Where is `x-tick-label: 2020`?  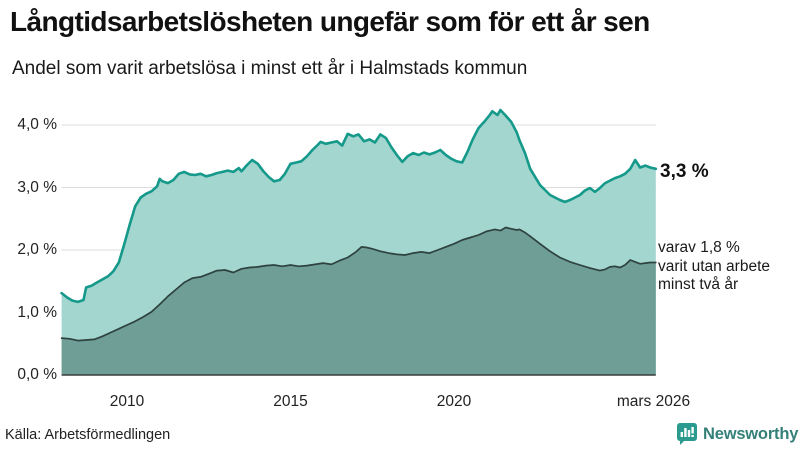
x-tick-label: 2020 is located at coordinates (454, 401).